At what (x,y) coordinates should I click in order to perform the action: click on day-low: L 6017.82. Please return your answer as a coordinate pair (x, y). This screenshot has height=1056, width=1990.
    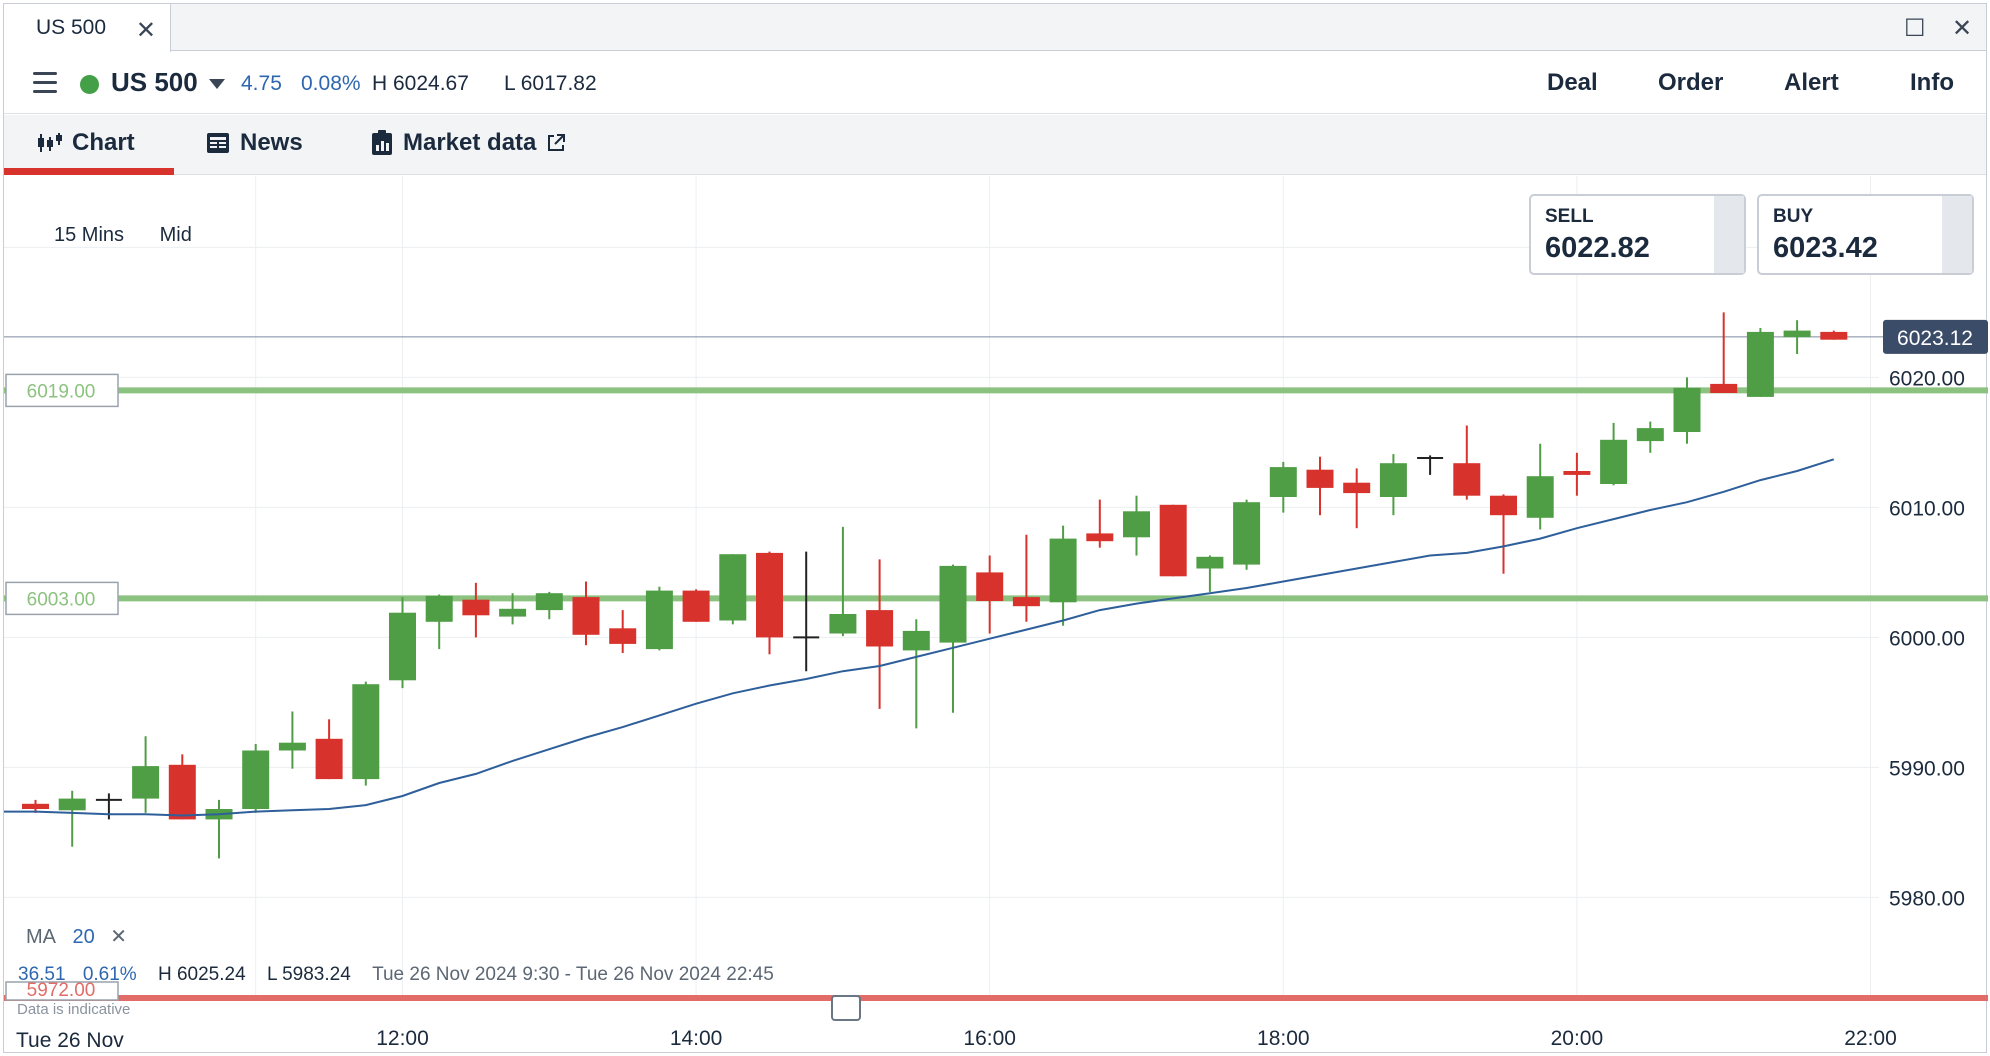
    Looking at the image, I should click on (550, 83).